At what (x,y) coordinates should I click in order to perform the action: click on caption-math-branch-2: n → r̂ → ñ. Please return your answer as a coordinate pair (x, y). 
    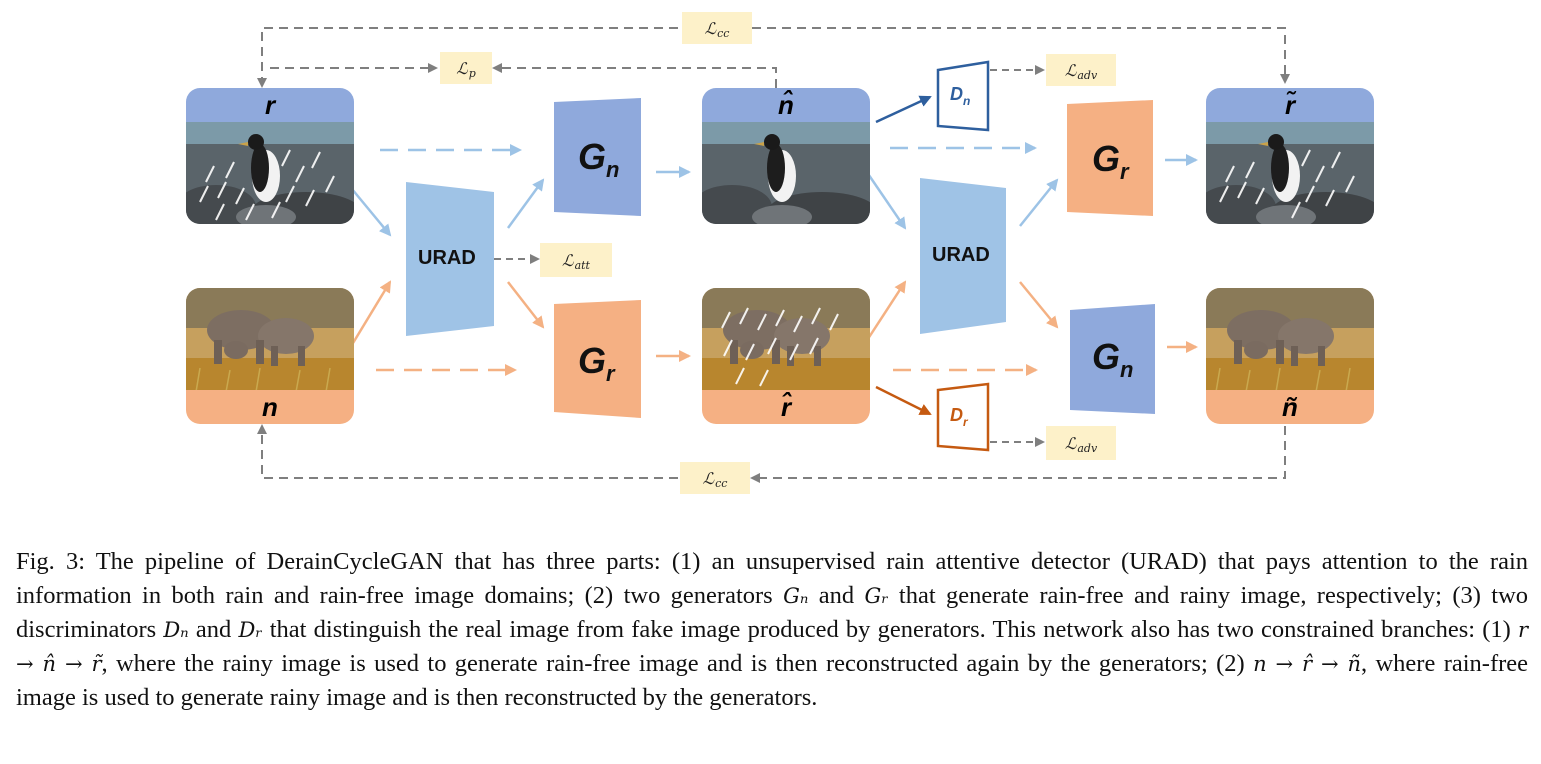
    Looking at the image, I should click on (1307, 664).